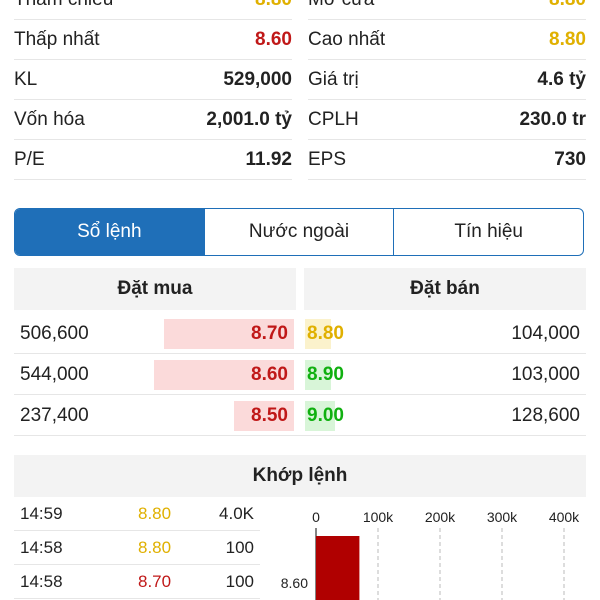  I want to click on volume-bar, so click(338, 568).